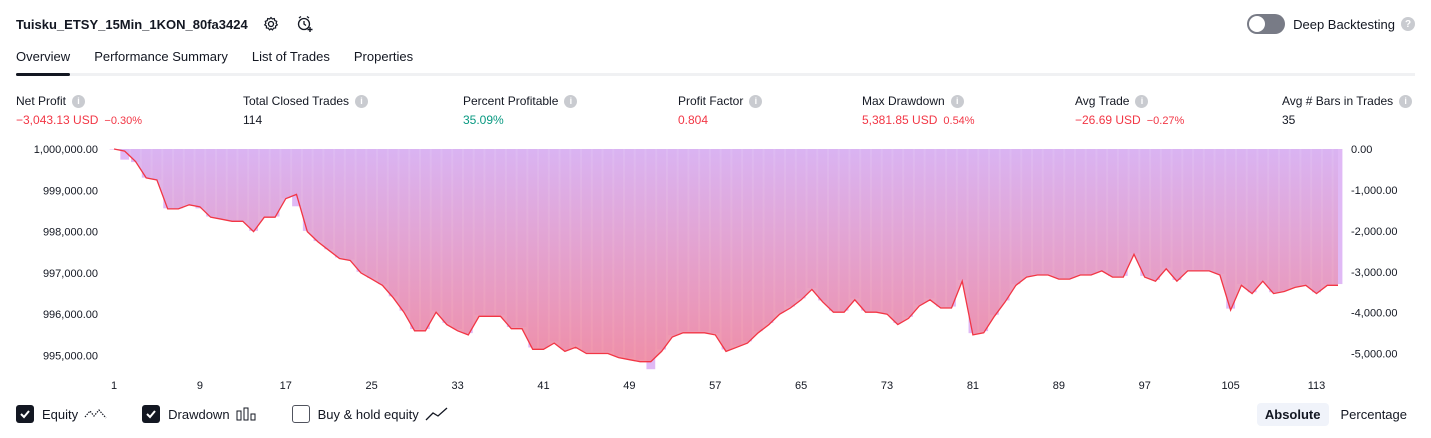 This screenshot has height=438, width=1431. Describe the element at coordinates (200, 386) in the screenshot. I see `x-tick-label: 9` at that location.